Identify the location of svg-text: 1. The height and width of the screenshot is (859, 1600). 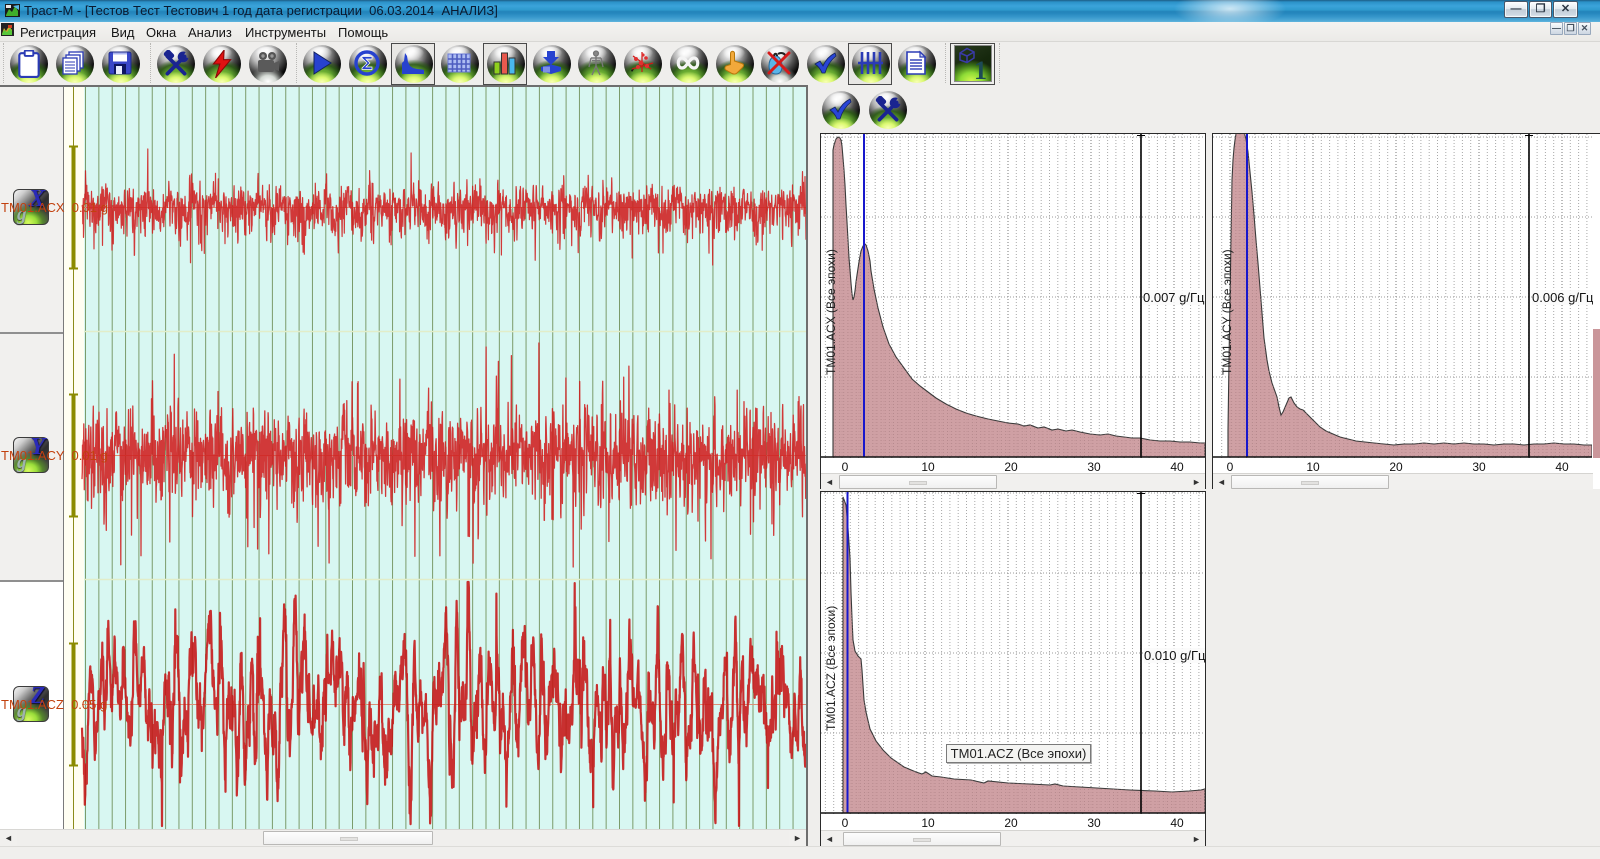
(980, 68).